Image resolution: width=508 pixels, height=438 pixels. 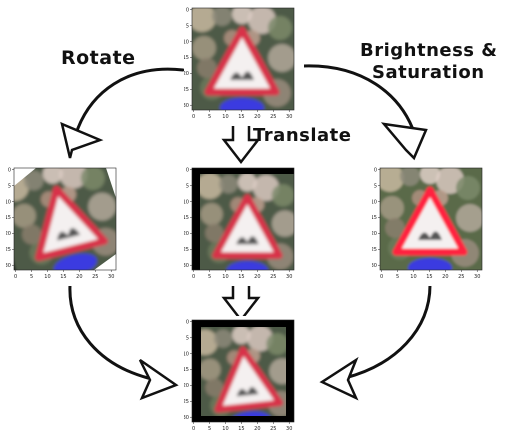 What do you see at coordinates (244, 225) in the screenshot?
I see `panel-translate: 0 5 10 15 20 25 30 0 5 10 15 20 25 30` at bounding box center [244, 225].